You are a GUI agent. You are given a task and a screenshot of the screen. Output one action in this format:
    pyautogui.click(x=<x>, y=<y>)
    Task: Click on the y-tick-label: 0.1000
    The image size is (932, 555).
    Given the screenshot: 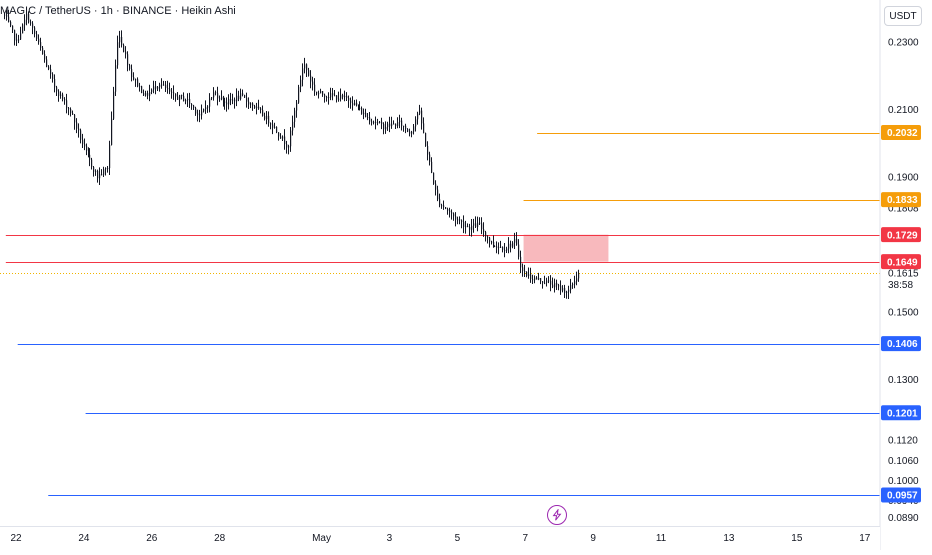 What is the action you would take?
    pyautogui.click(x=903, y=481)
    